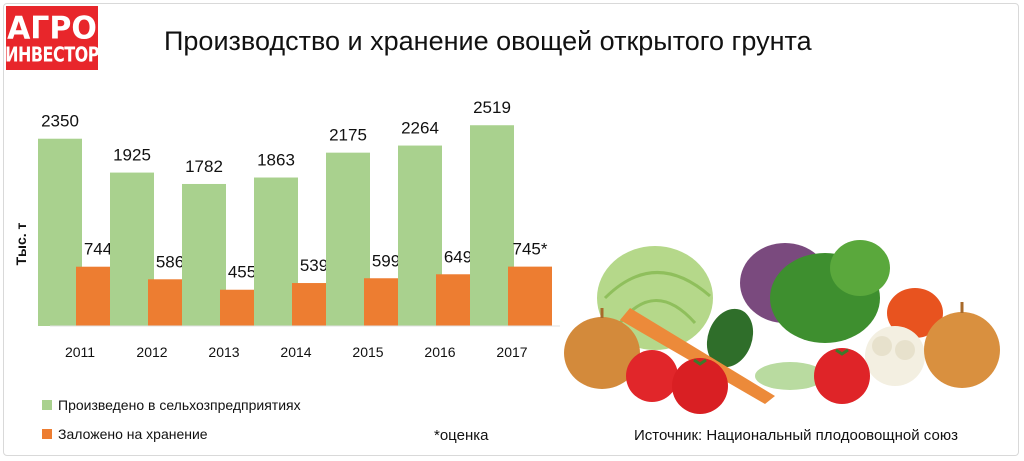  I want to click on cabbage-icon, so click(655, 298).